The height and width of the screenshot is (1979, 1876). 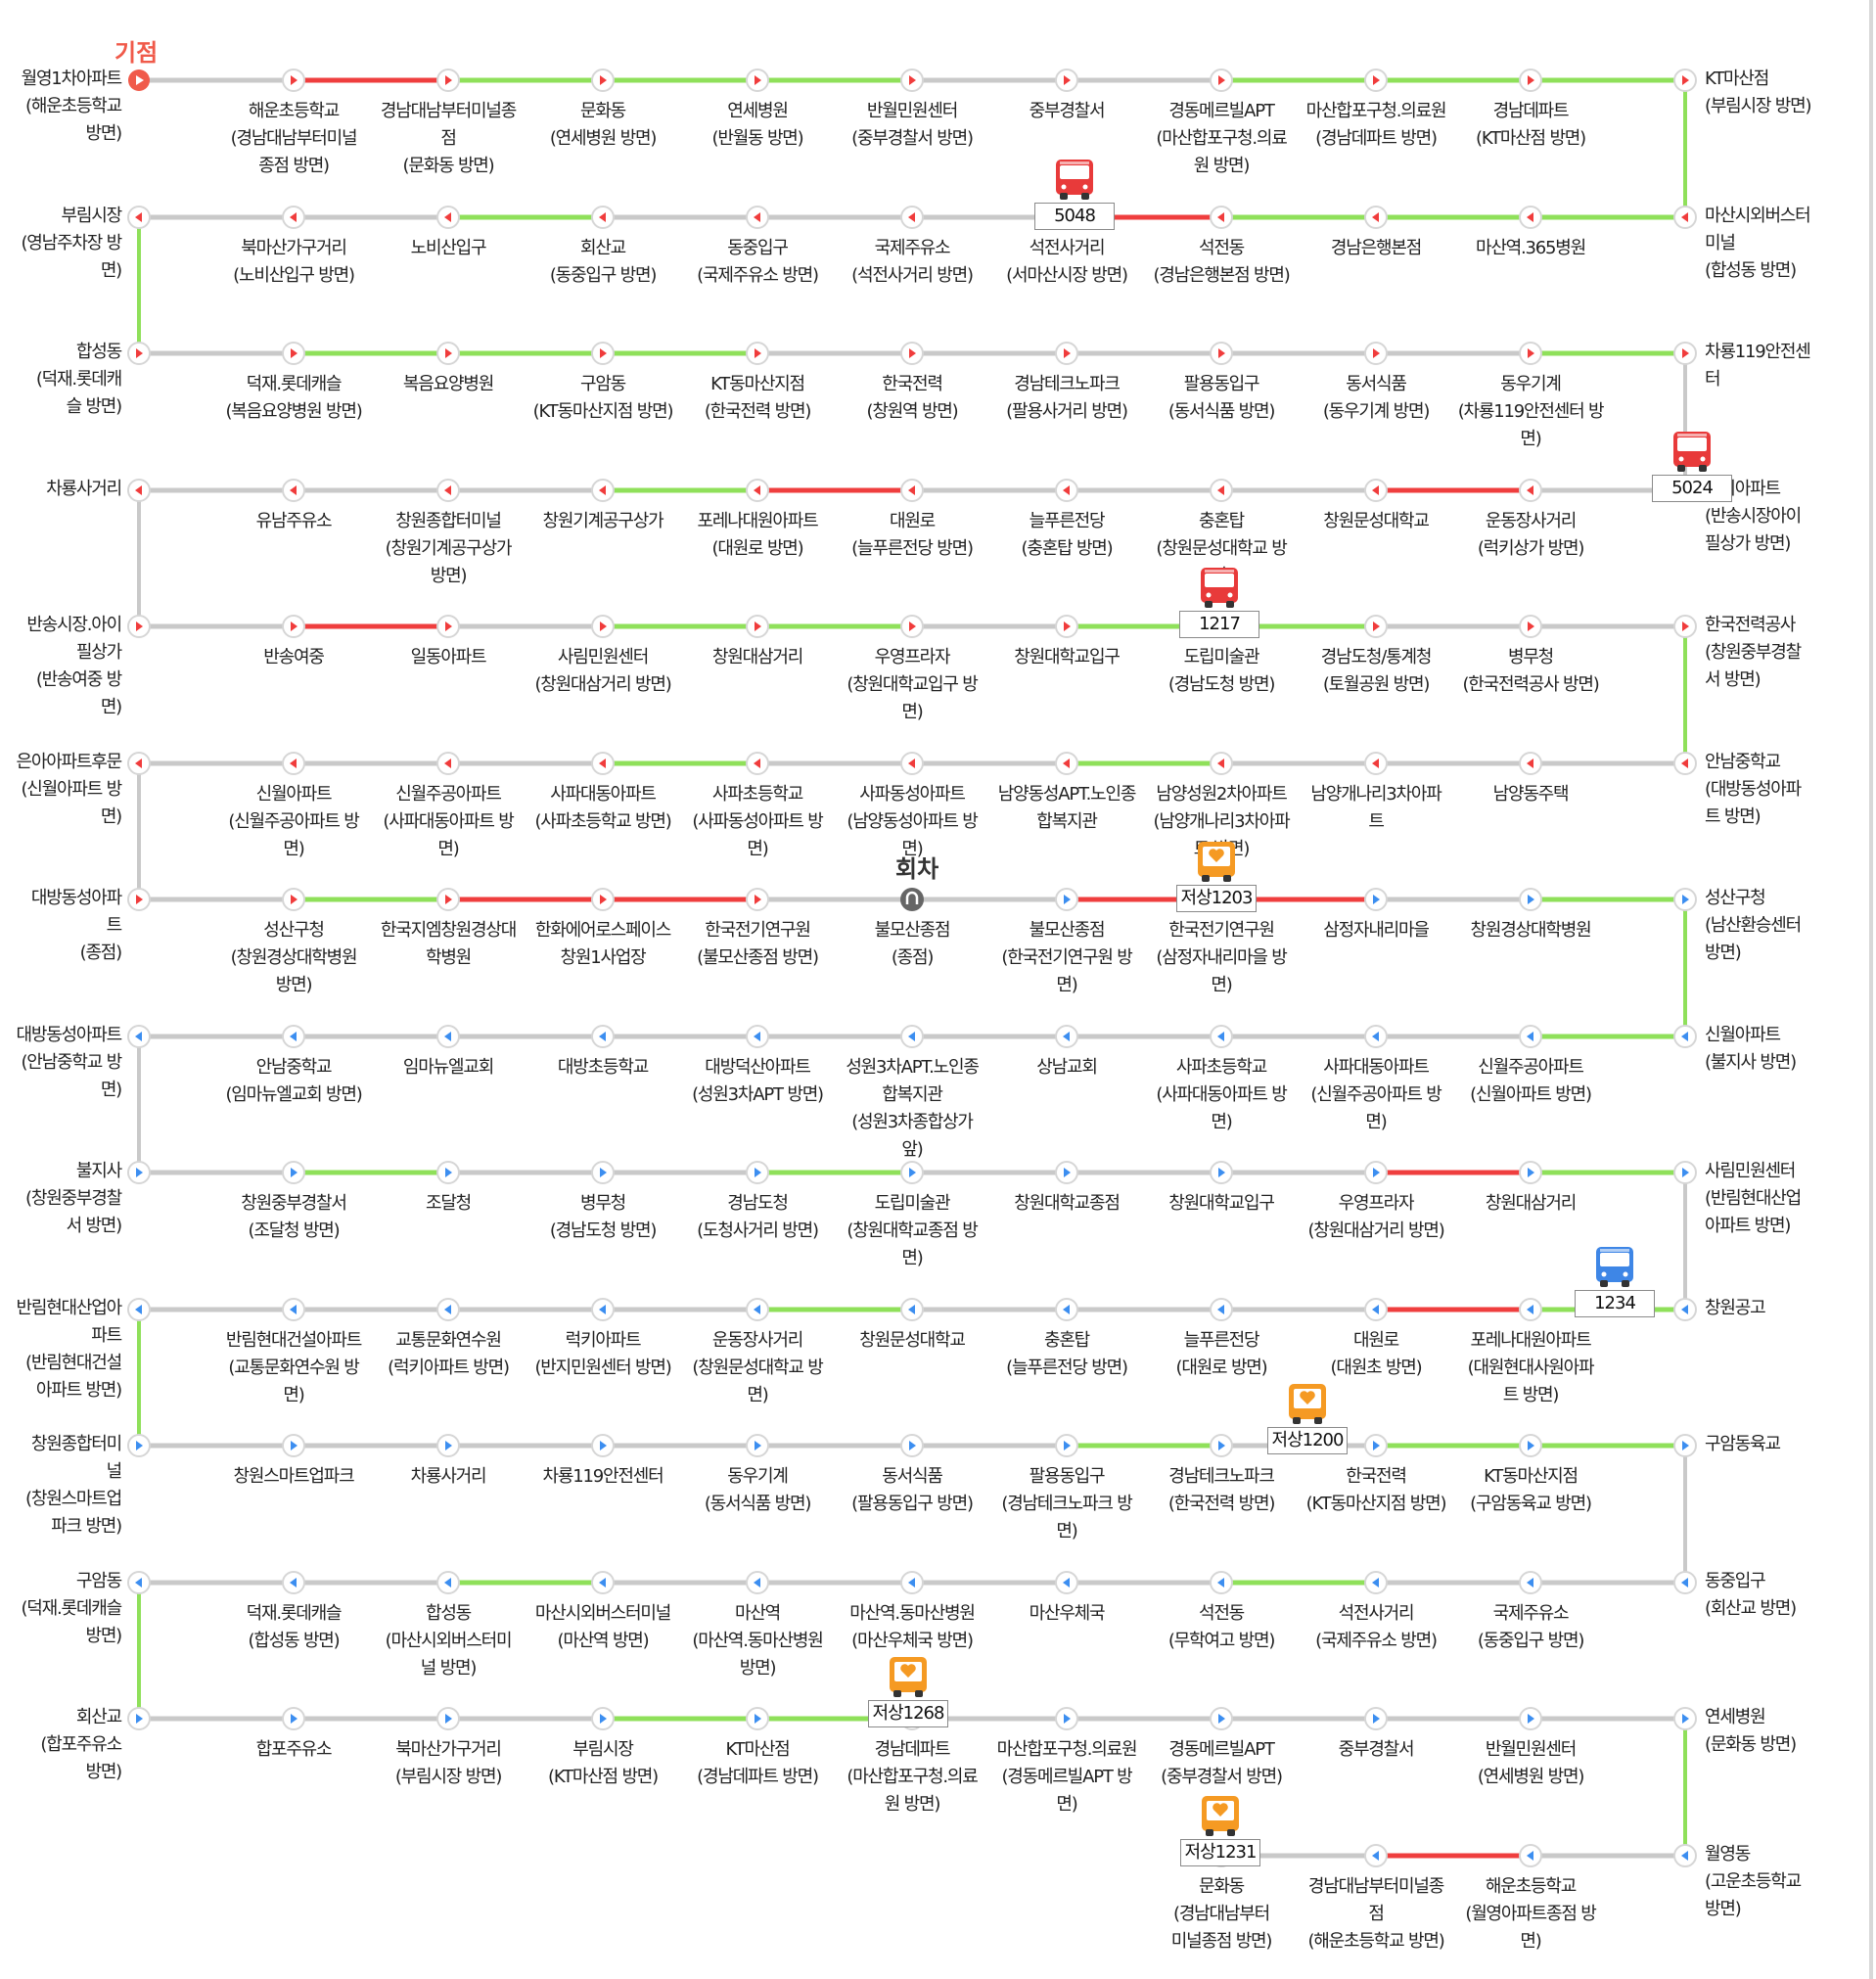 I want to click on stop-label: 한국전력공사 (창원중부경찰 서 방면), so click(x=1753, y=652).